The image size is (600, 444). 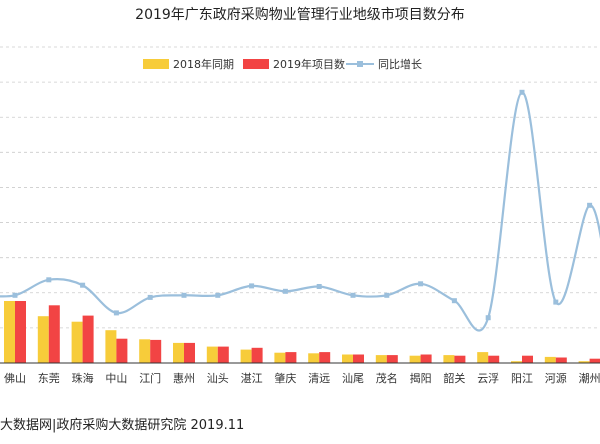 I want to click on x-tick-label: 清远, so click(x=319, y=378).